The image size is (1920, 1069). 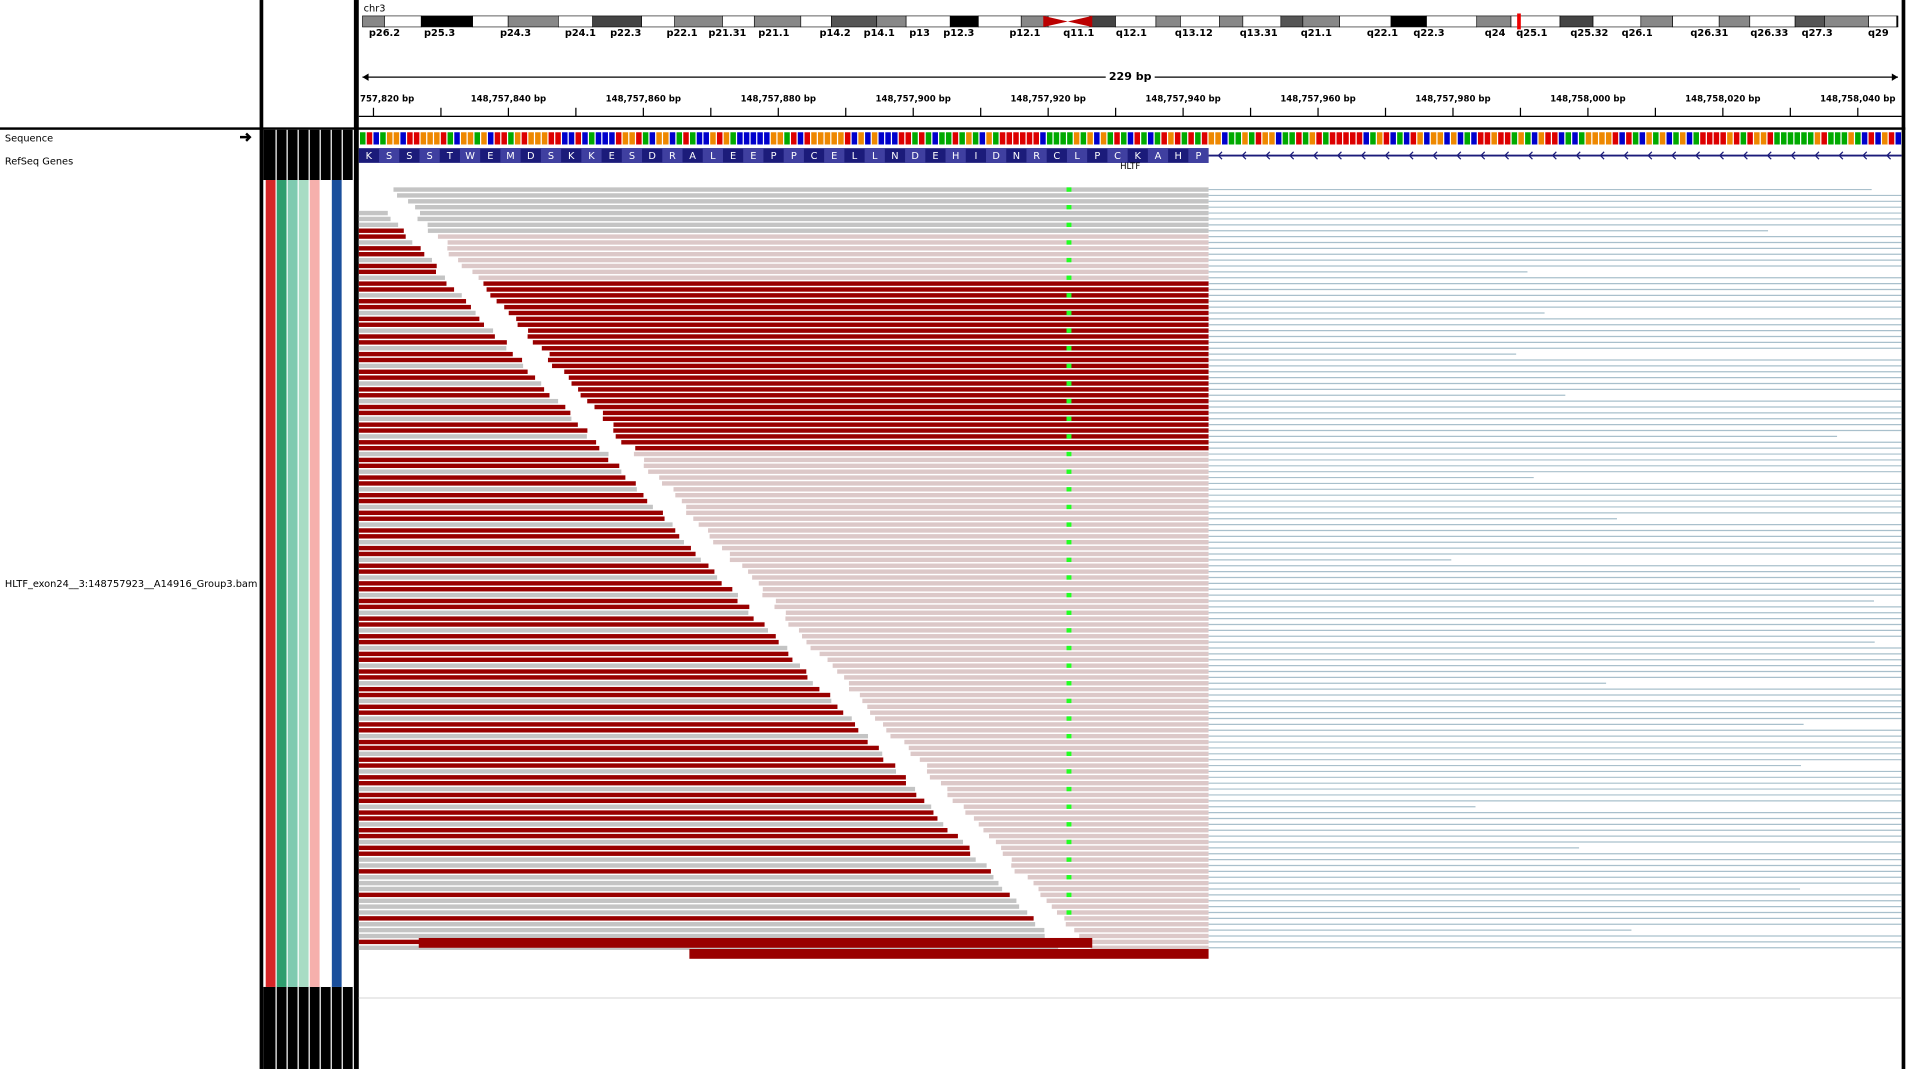 I want to click on strand-arrow, so click(x=246, y=137).